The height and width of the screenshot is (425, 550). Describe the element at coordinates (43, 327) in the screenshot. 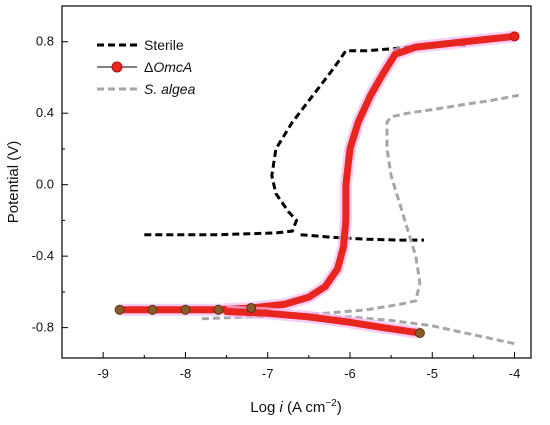

I see `y-tick-label: -0.8` at that location.